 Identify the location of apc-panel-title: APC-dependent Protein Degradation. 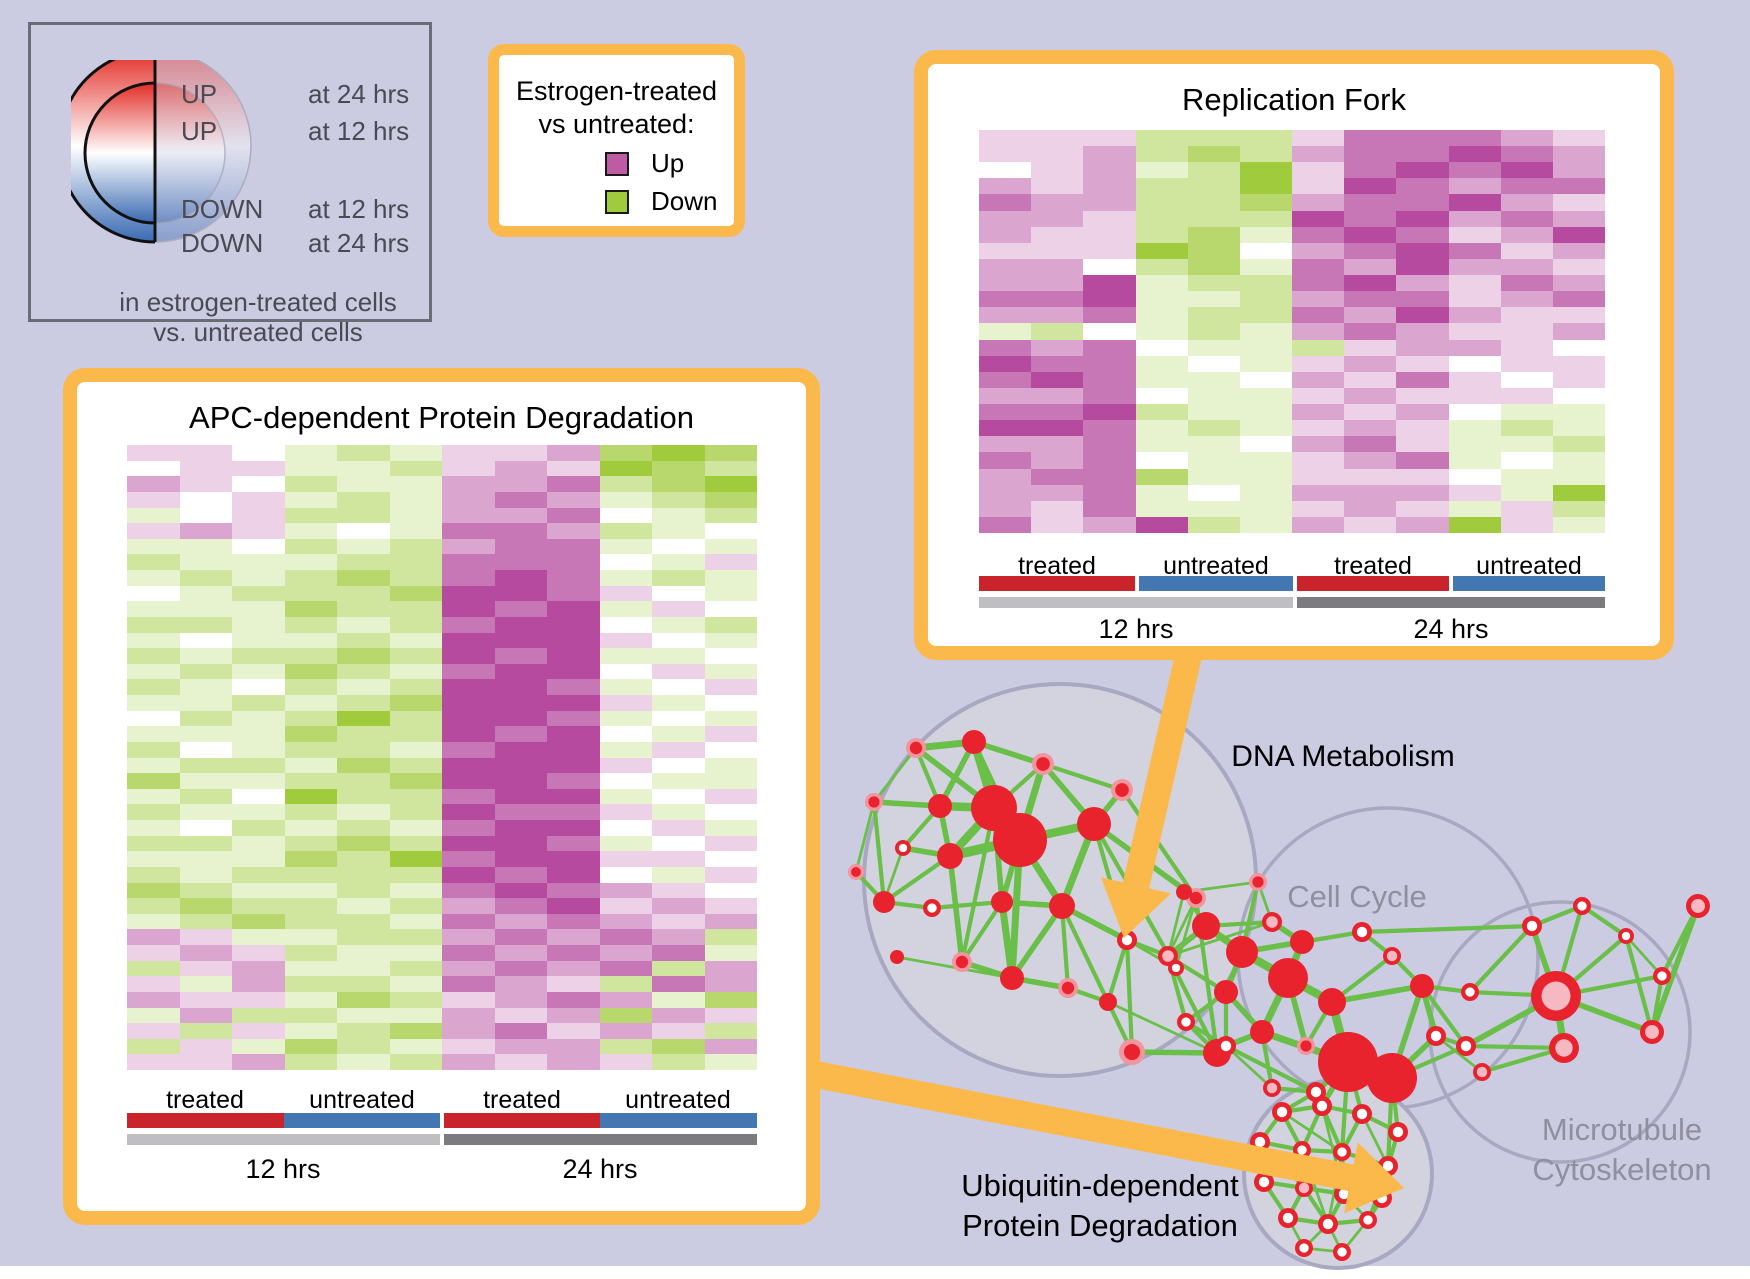
(441, 417).